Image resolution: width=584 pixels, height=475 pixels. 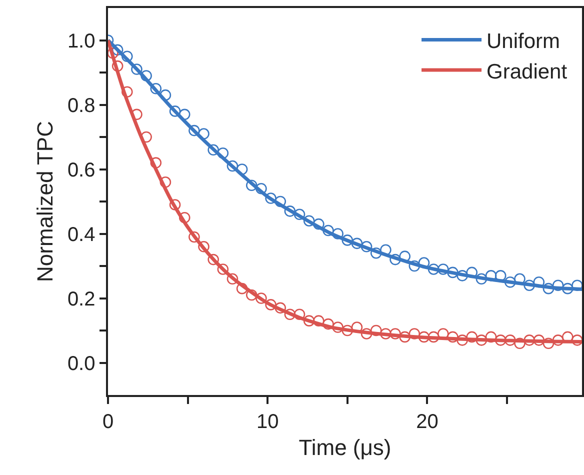 I want to click on y-tick-label: 0.2, so click(x=81, y=299).